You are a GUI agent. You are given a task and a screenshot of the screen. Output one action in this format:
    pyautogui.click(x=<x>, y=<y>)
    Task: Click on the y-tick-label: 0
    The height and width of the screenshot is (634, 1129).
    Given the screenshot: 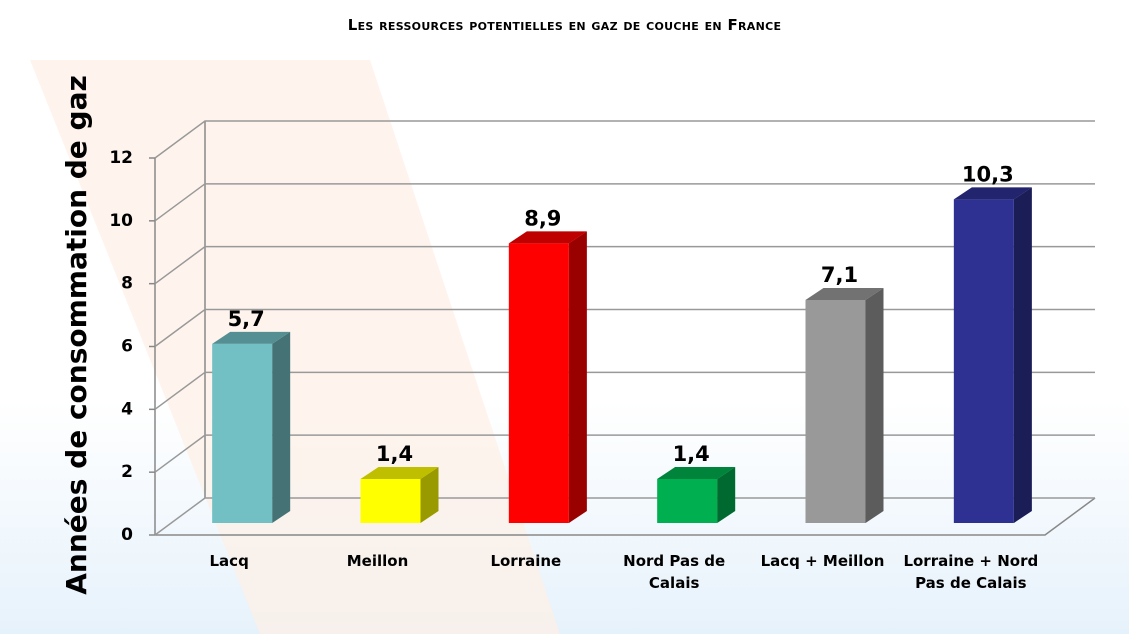 What is the action you would take?
    pyautogui.click(x=127, y=535)
    